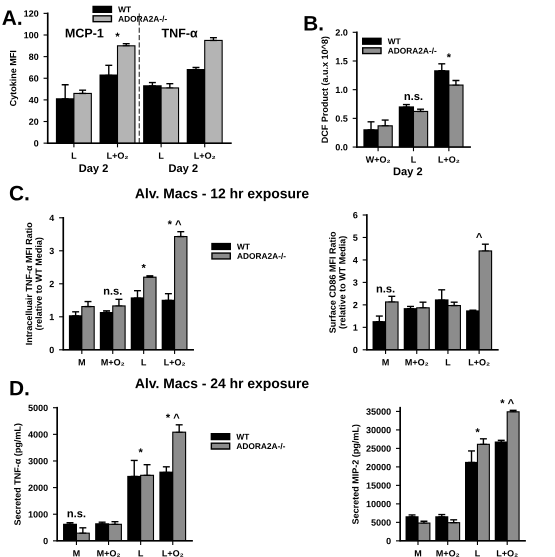 This screenshot has width=555, height=557. Describe the element at coordinates (342, 147) in the screenshot. I see `y-tick-label: 0.0` at that location.